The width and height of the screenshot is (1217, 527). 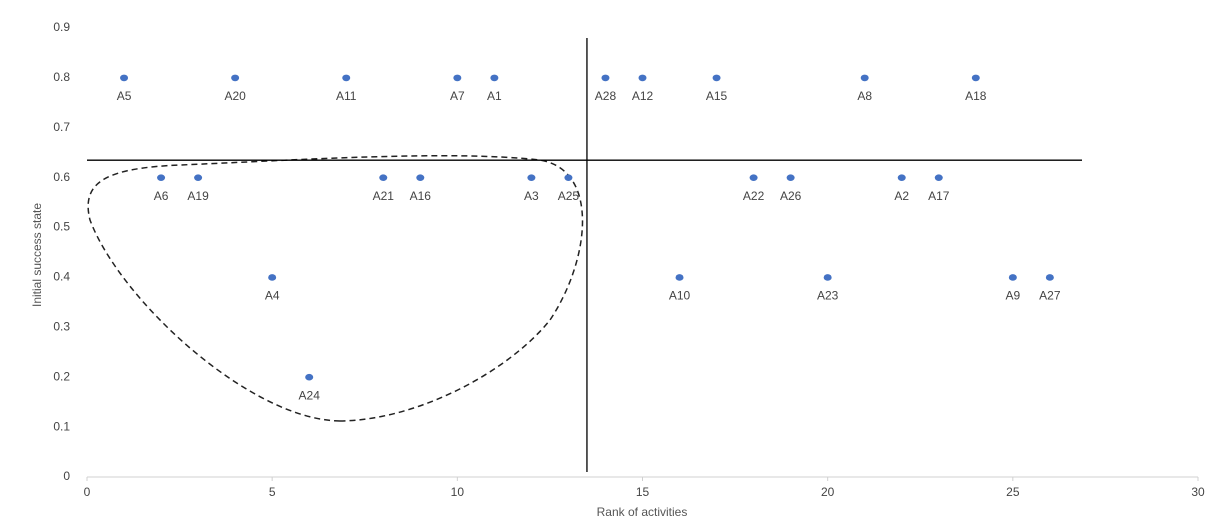 I want to click on x-tick-label: 5, so click(x=272, y=492).